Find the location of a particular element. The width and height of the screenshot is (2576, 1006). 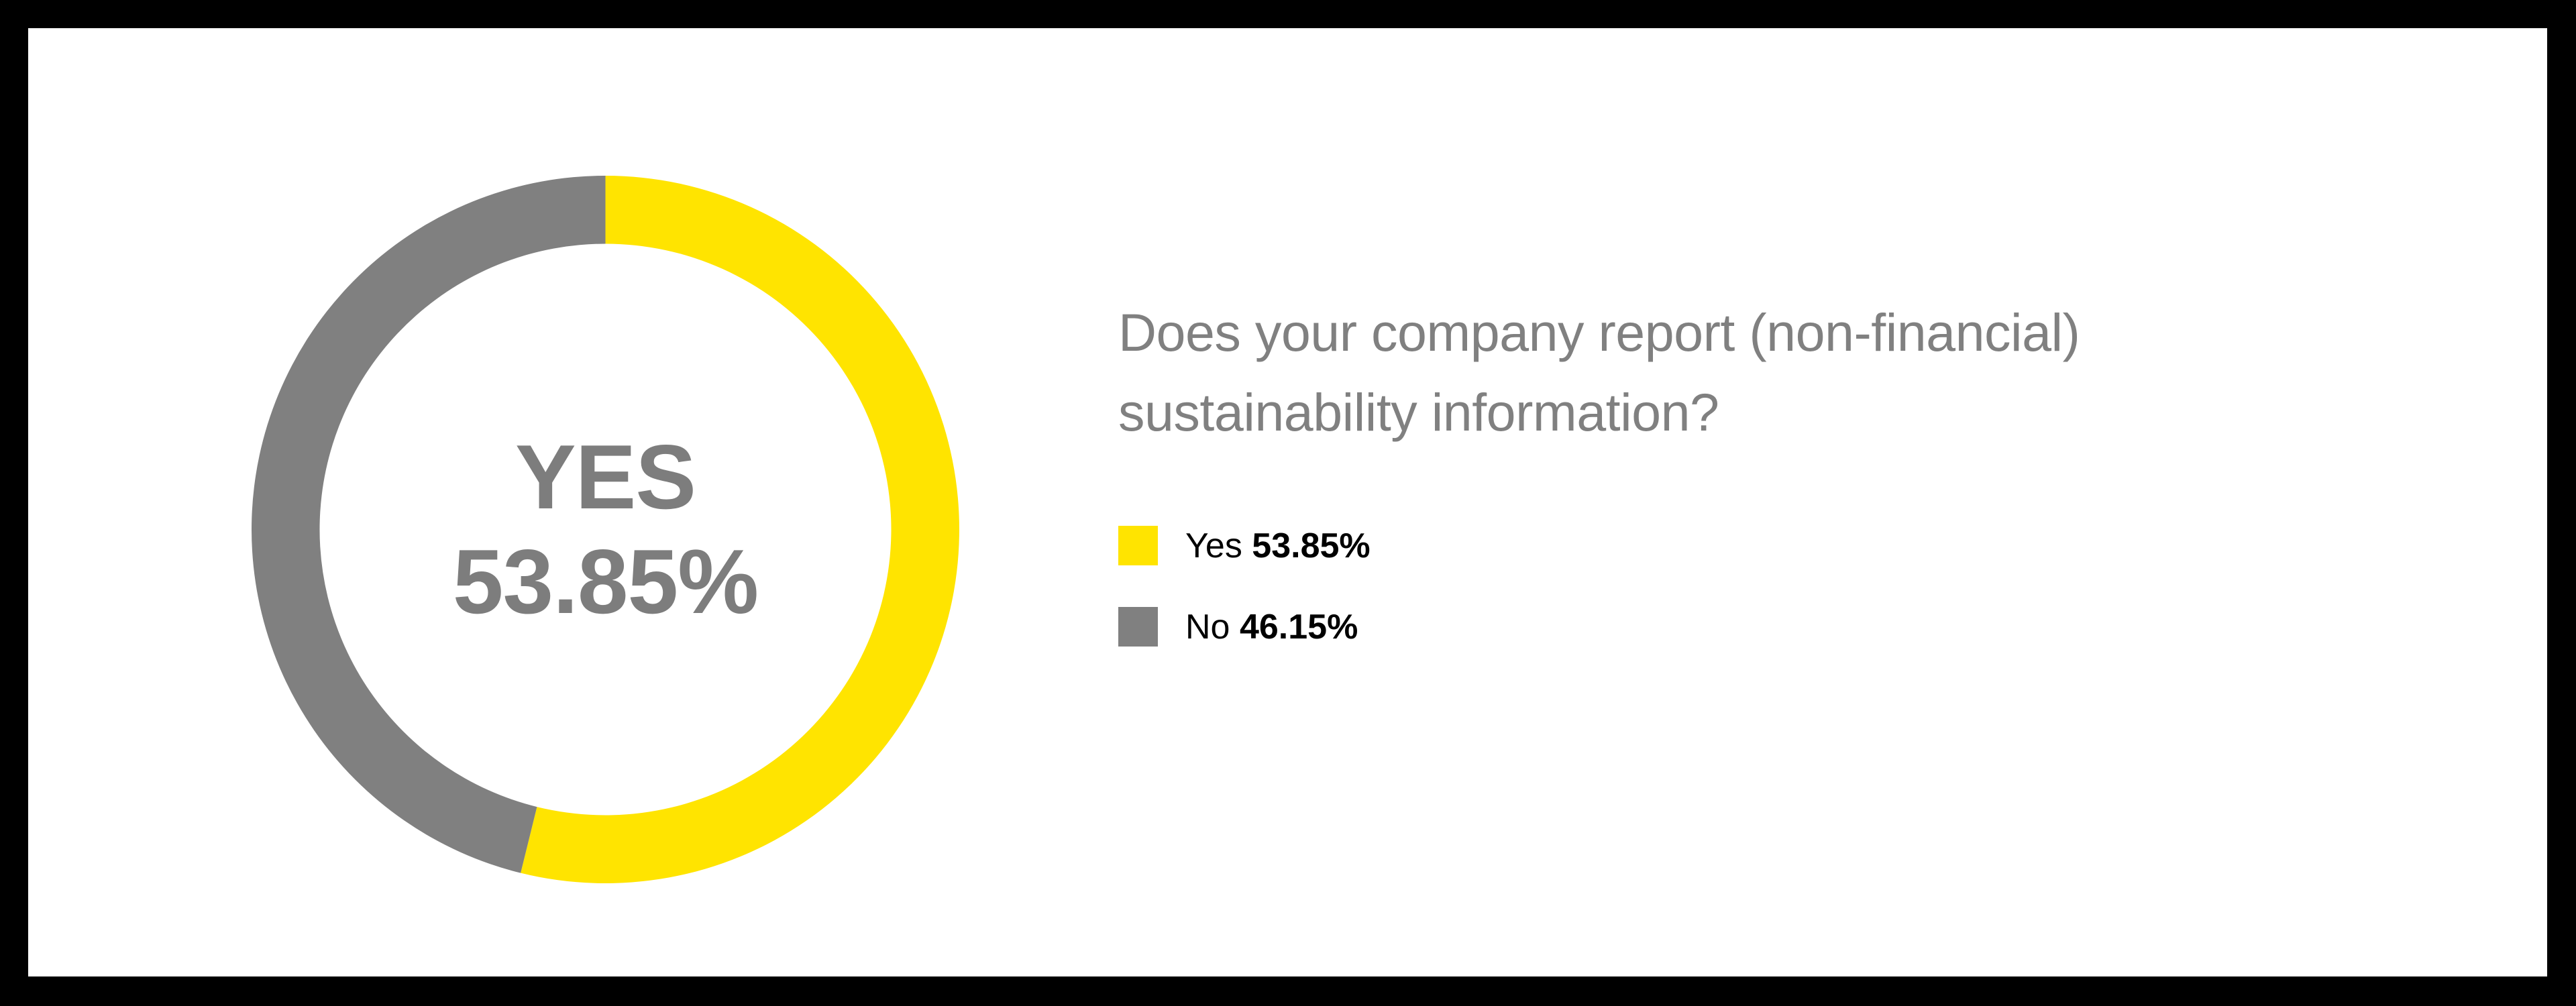

legend-item-no: No 46.15% is located at coordinates (1789, 627).